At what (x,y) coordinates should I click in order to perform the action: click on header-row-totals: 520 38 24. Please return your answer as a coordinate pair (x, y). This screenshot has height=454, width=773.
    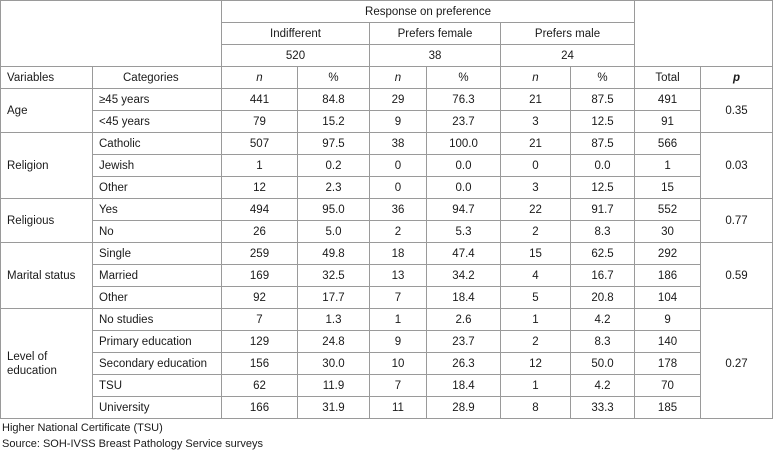
    Looking at the image, I should click on (387, 55).